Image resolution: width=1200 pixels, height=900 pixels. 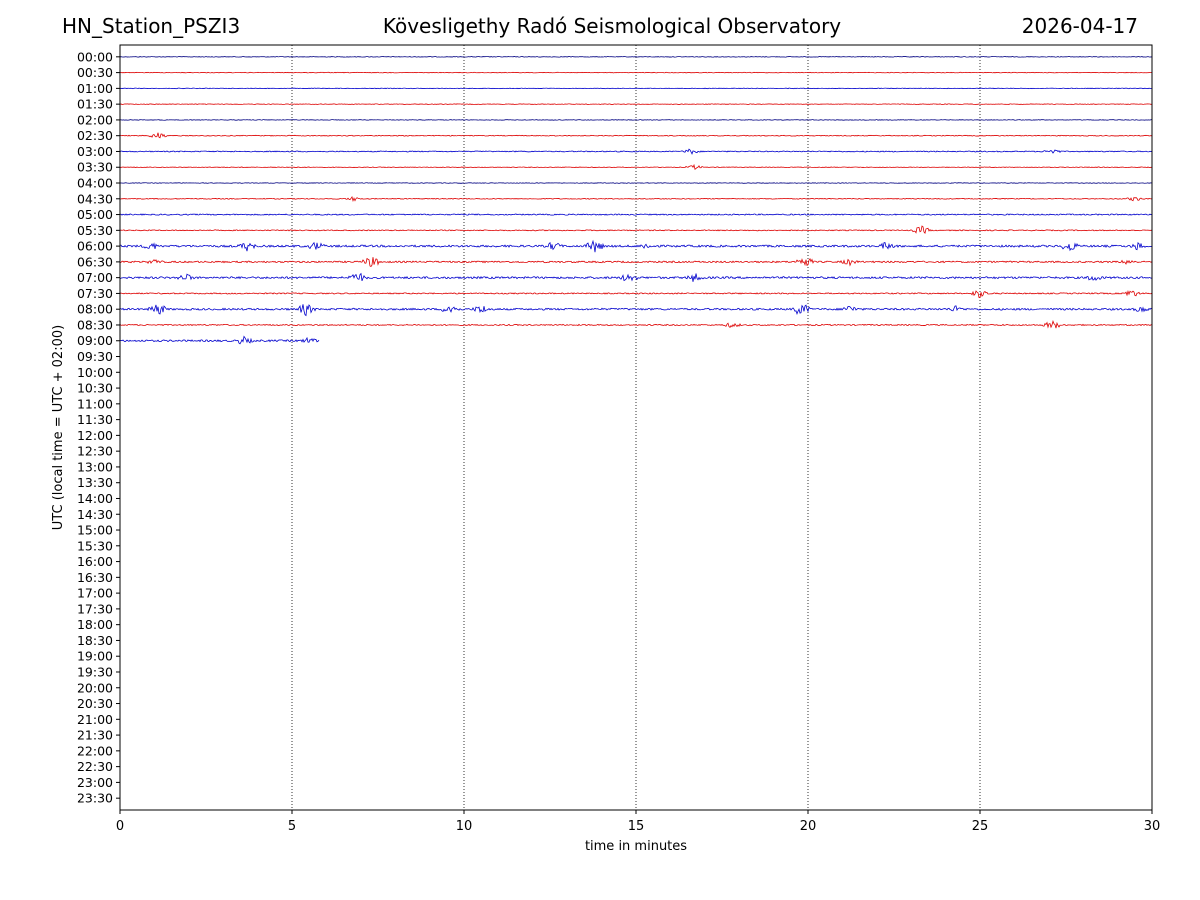 I want to click on y-tick-label: 20:30, so click(x=95, y=703).